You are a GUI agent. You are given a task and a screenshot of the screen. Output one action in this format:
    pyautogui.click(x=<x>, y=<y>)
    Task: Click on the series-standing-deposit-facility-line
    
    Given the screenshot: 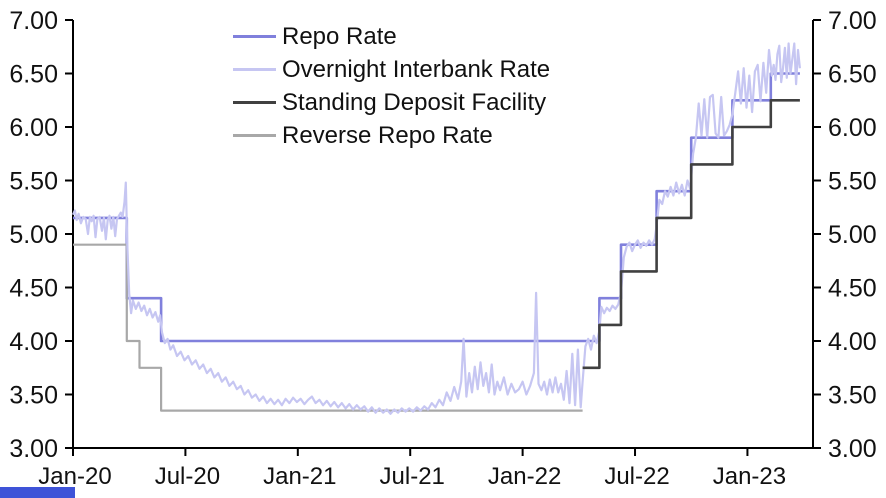 What is the action you would take?
    pyautogui.click(x=691, y=234)
    